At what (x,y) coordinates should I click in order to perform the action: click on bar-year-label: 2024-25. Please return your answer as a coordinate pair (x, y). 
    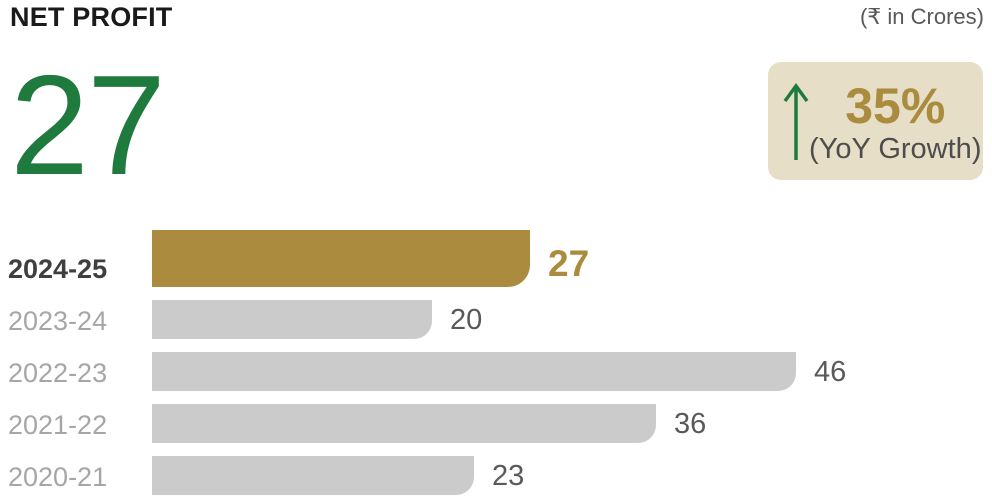
    Looking at the image, I should click on (58, 268).